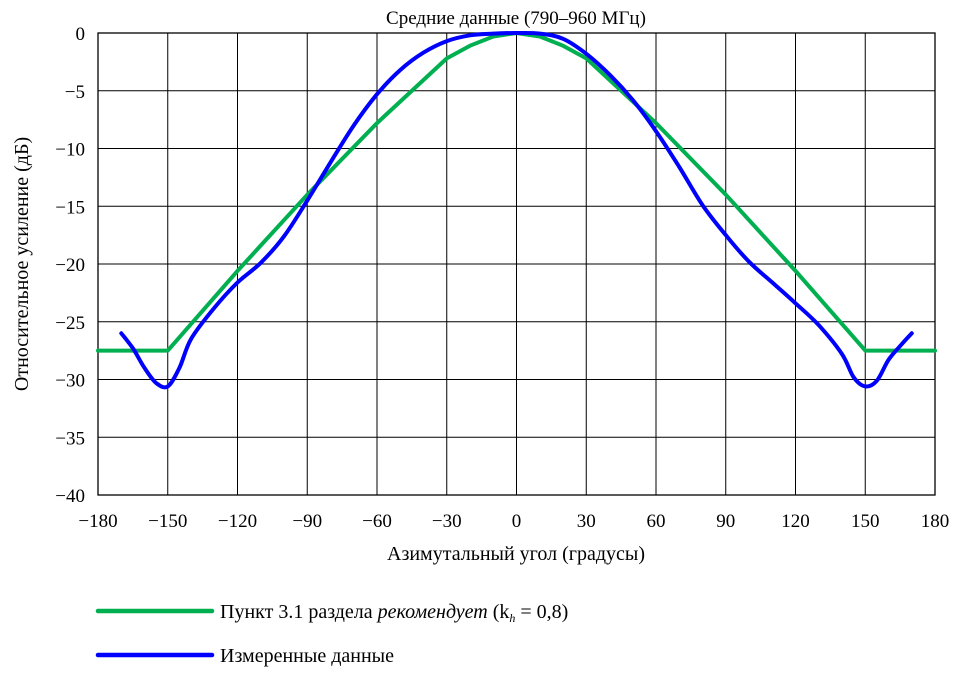 The image size is (958, 675). I want to click on legend-label-measured: Измеренные данные, so click(307, 656).